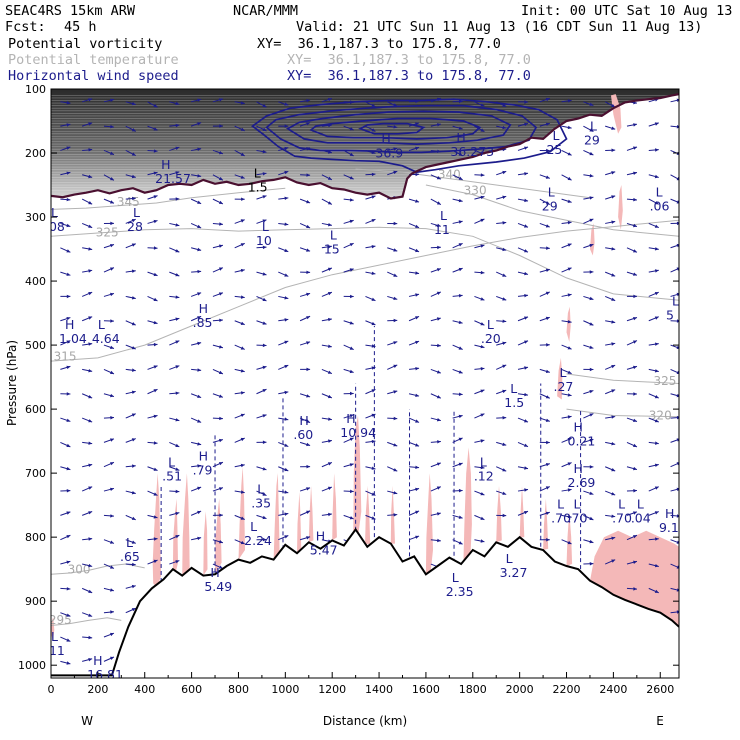 The height and width of the screenshot is (740, 740). Describe the element at coordinates (203, 322) in the screenshot. I see `extremum-value: .85` at that location.